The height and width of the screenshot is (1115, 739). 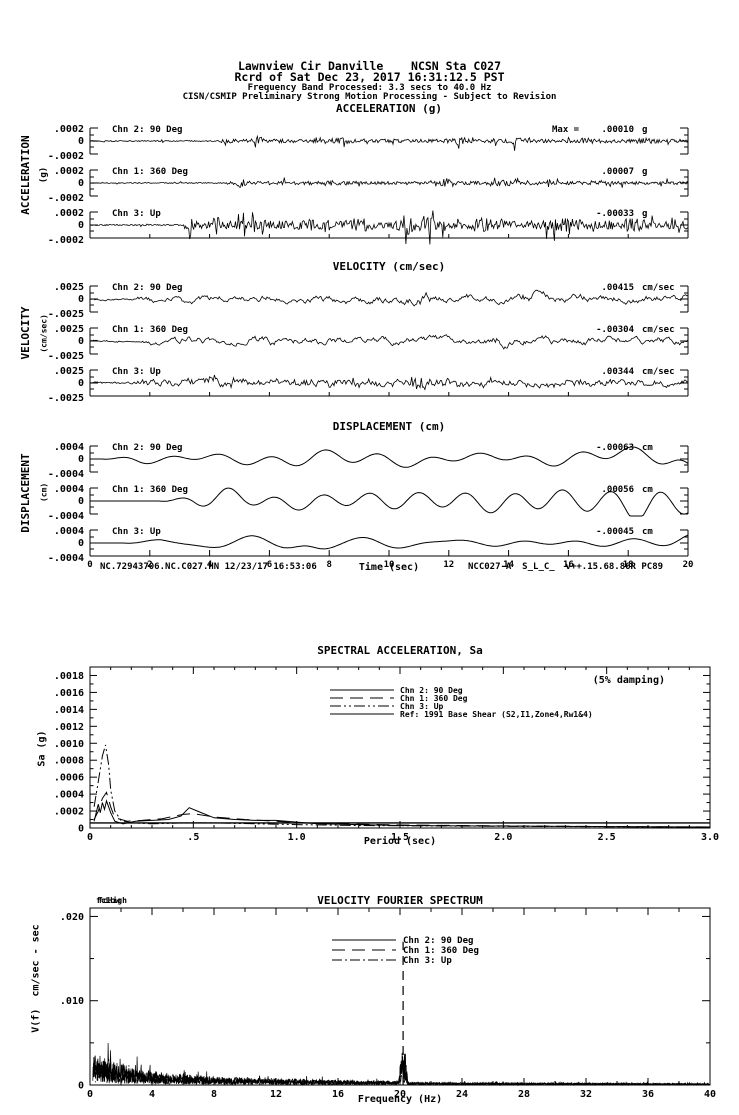 What do you see at coordinates (400, 650) in the screenshot?
I see `spectral-acceleration-title: SPECTRAL ACCELERATION, Sa` at bounding box center [400, 650].